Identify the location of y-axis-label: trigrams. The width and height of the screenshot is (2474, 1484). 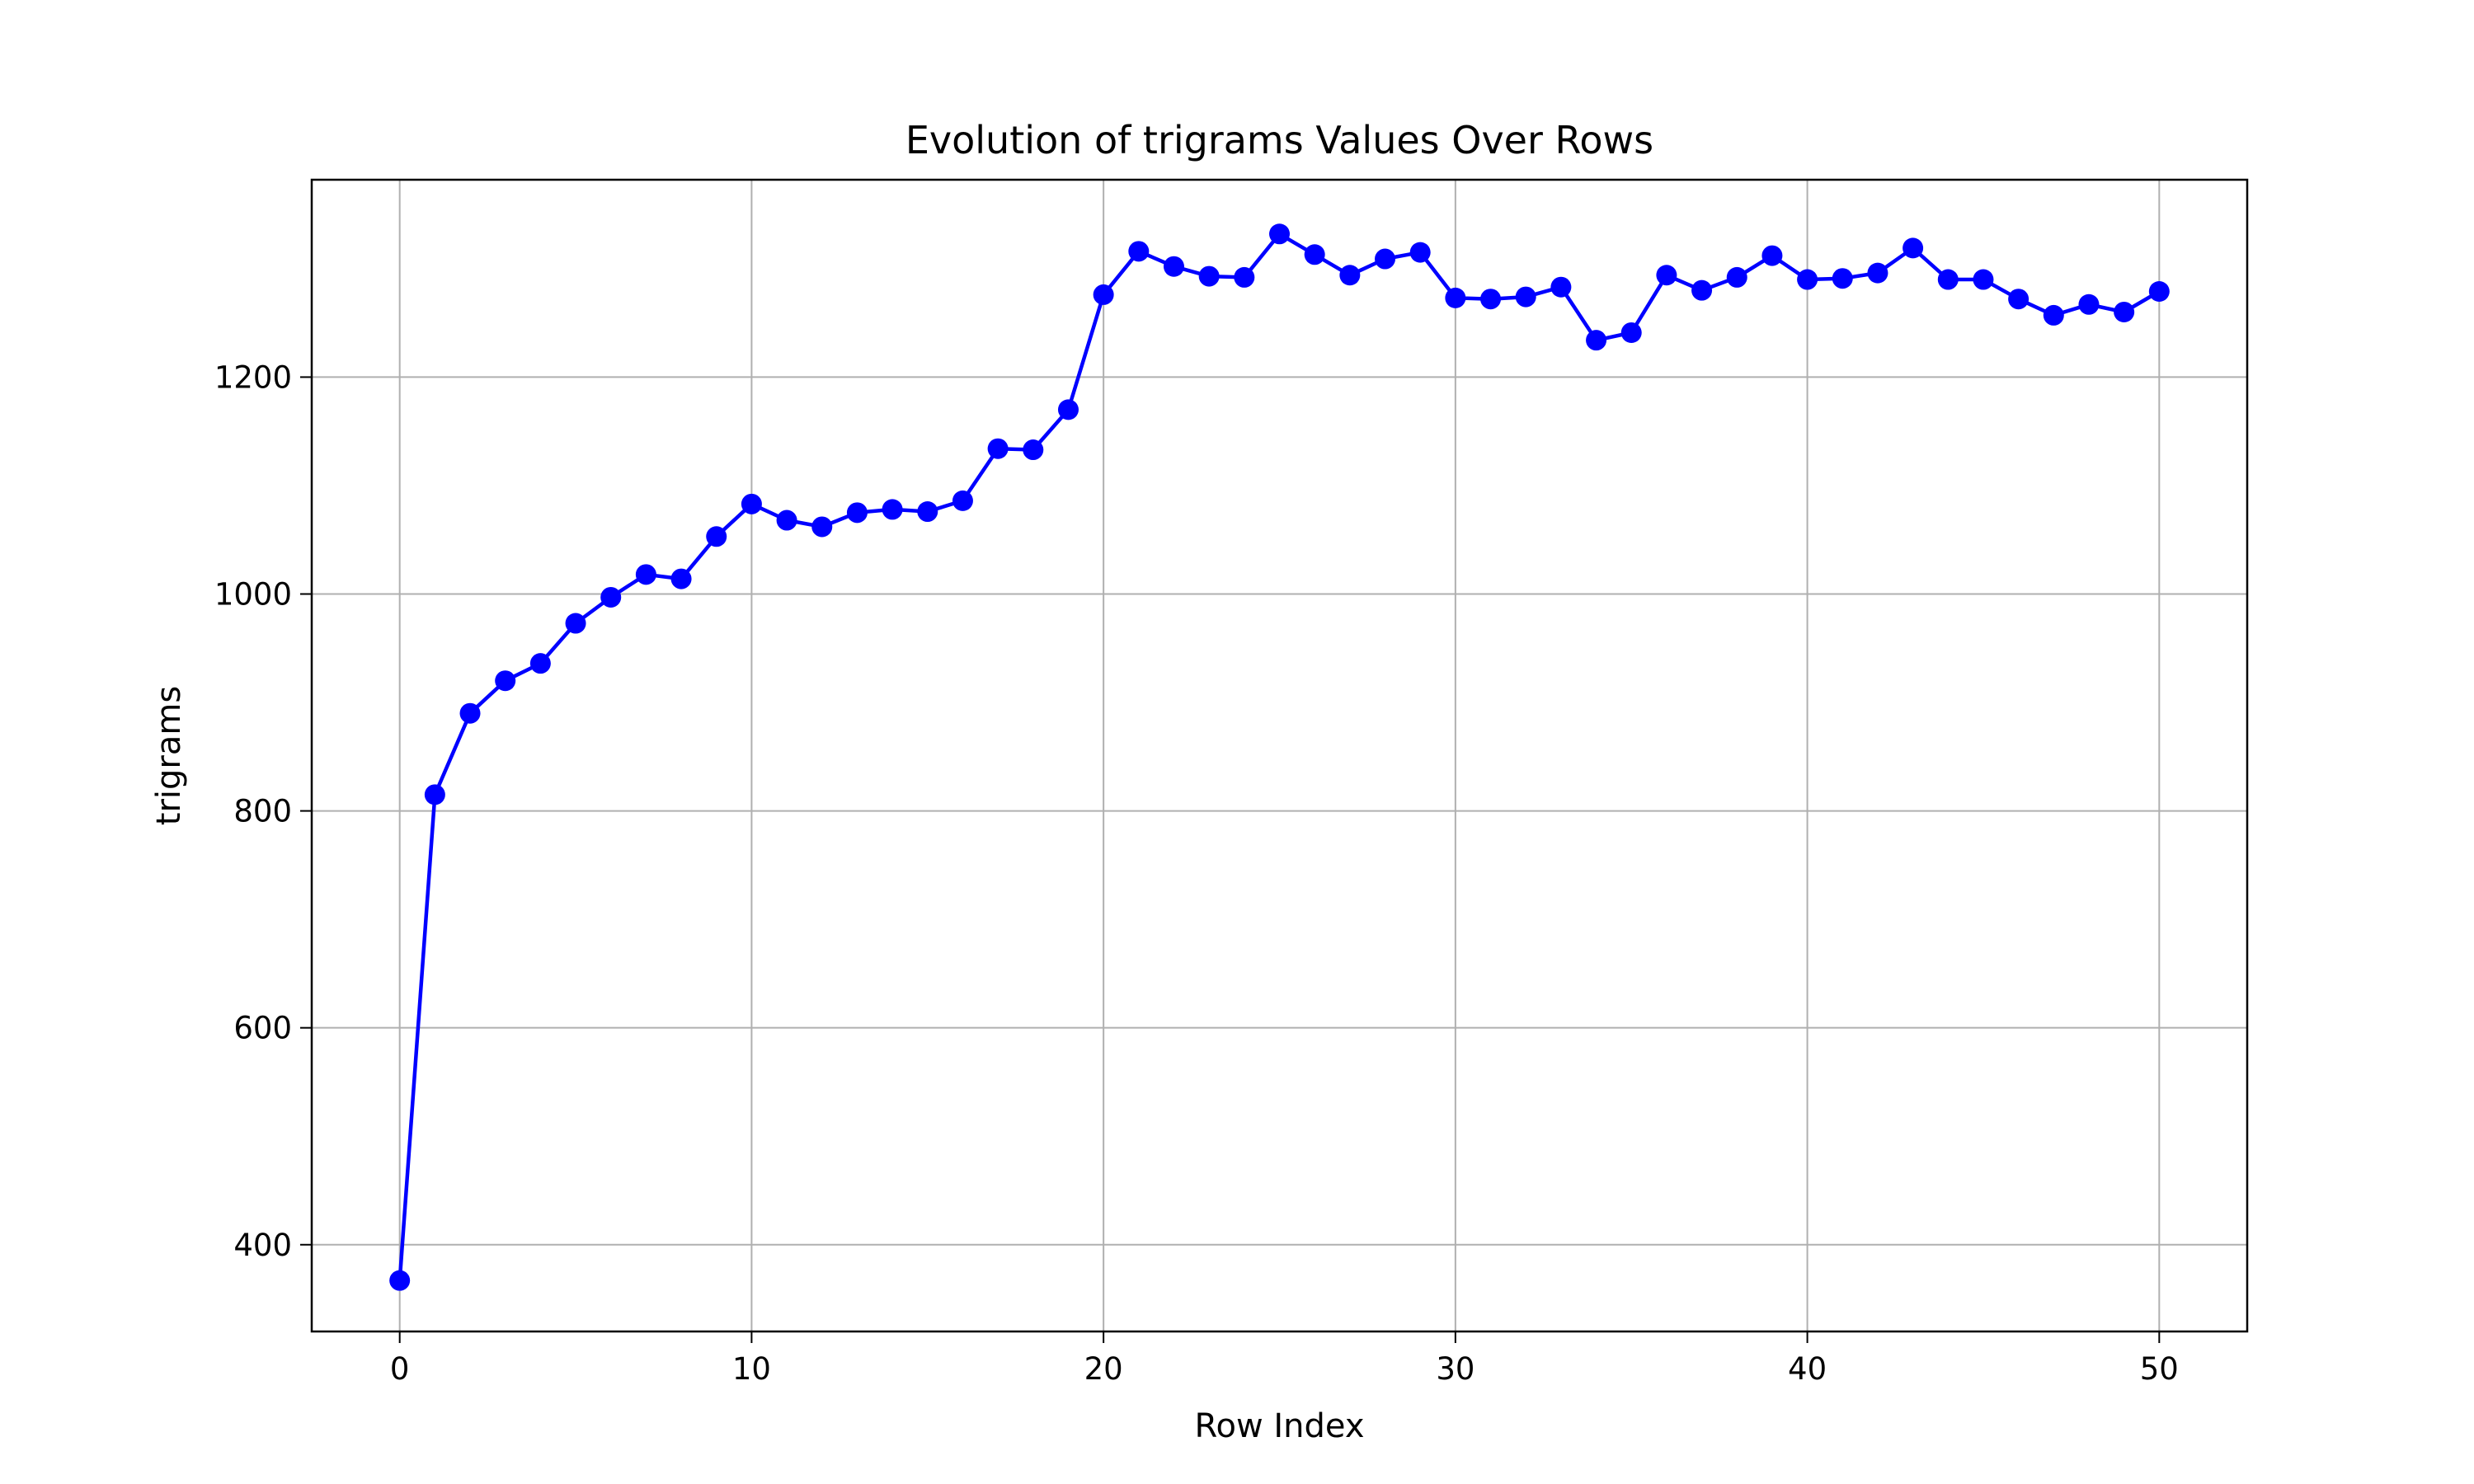
(169, 755).